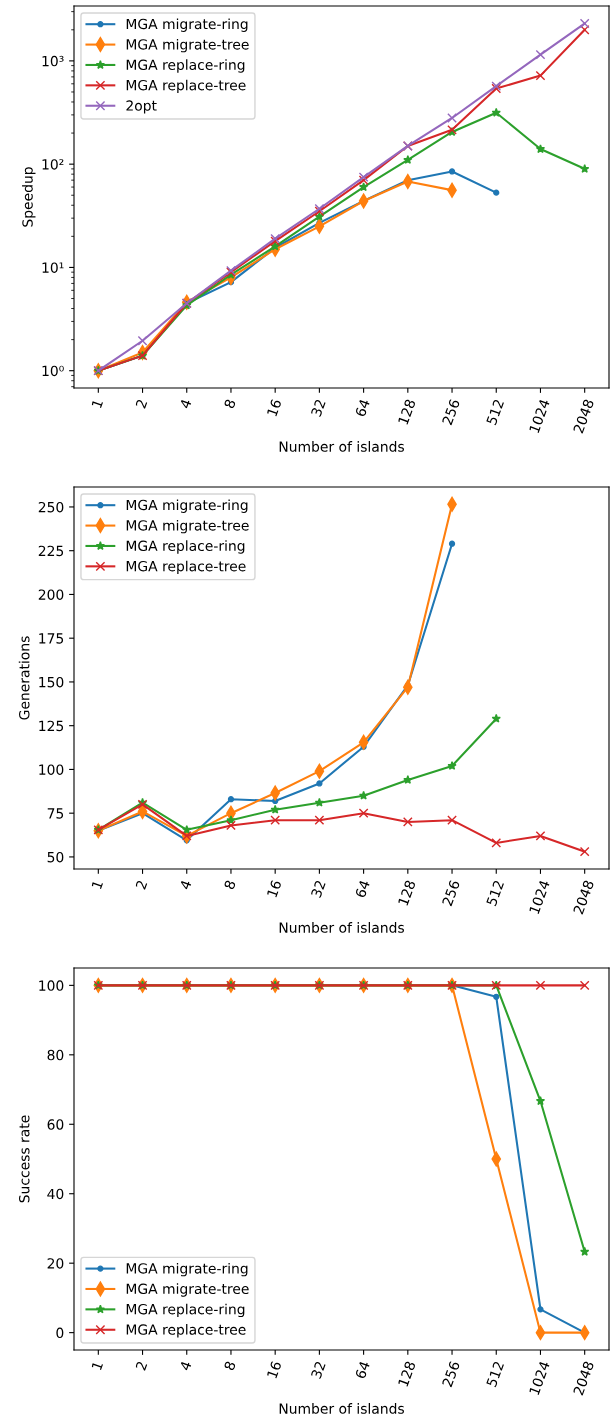 Image resolution: width=610 pixels, height=1418 pixels. Describe the element at coordinates (51, 551) in the screenshot. I see `y-tick-label: 225` at that location.